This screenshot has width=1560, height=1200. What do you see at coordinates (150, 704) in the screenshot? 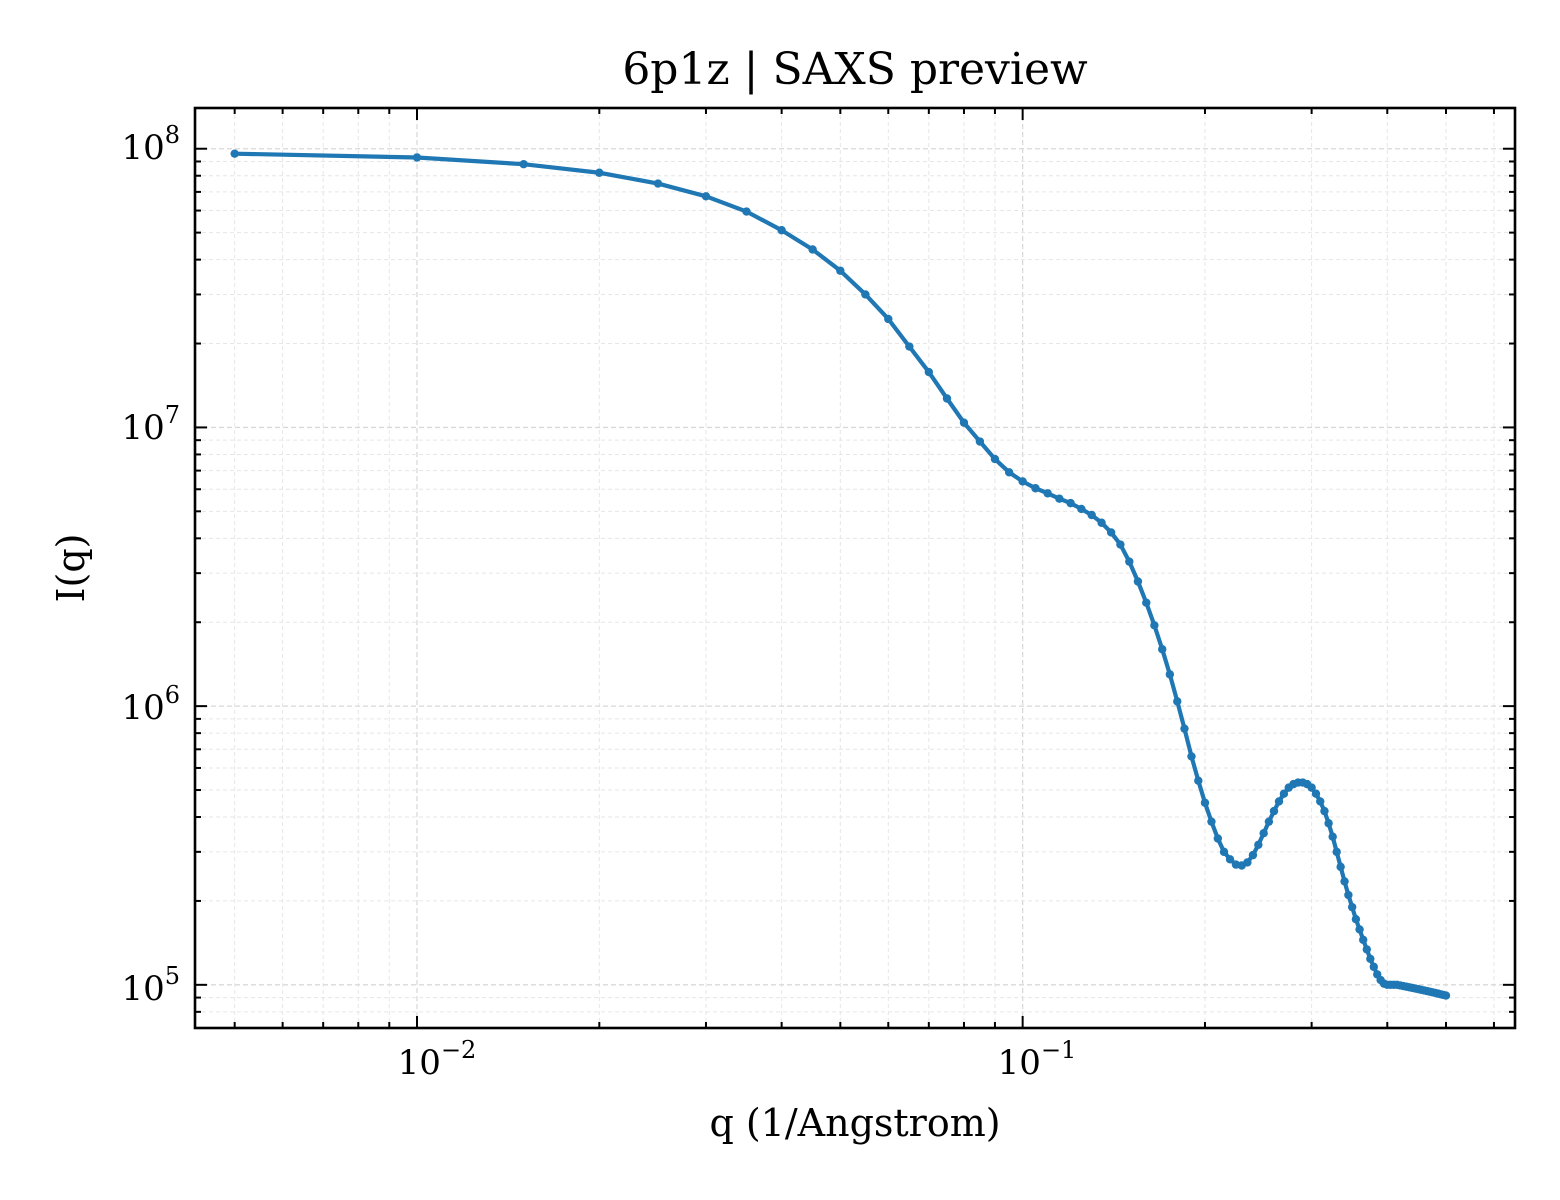
I see `y-tick-label-1e6: 10⁶` at bounding box center [150, 704].